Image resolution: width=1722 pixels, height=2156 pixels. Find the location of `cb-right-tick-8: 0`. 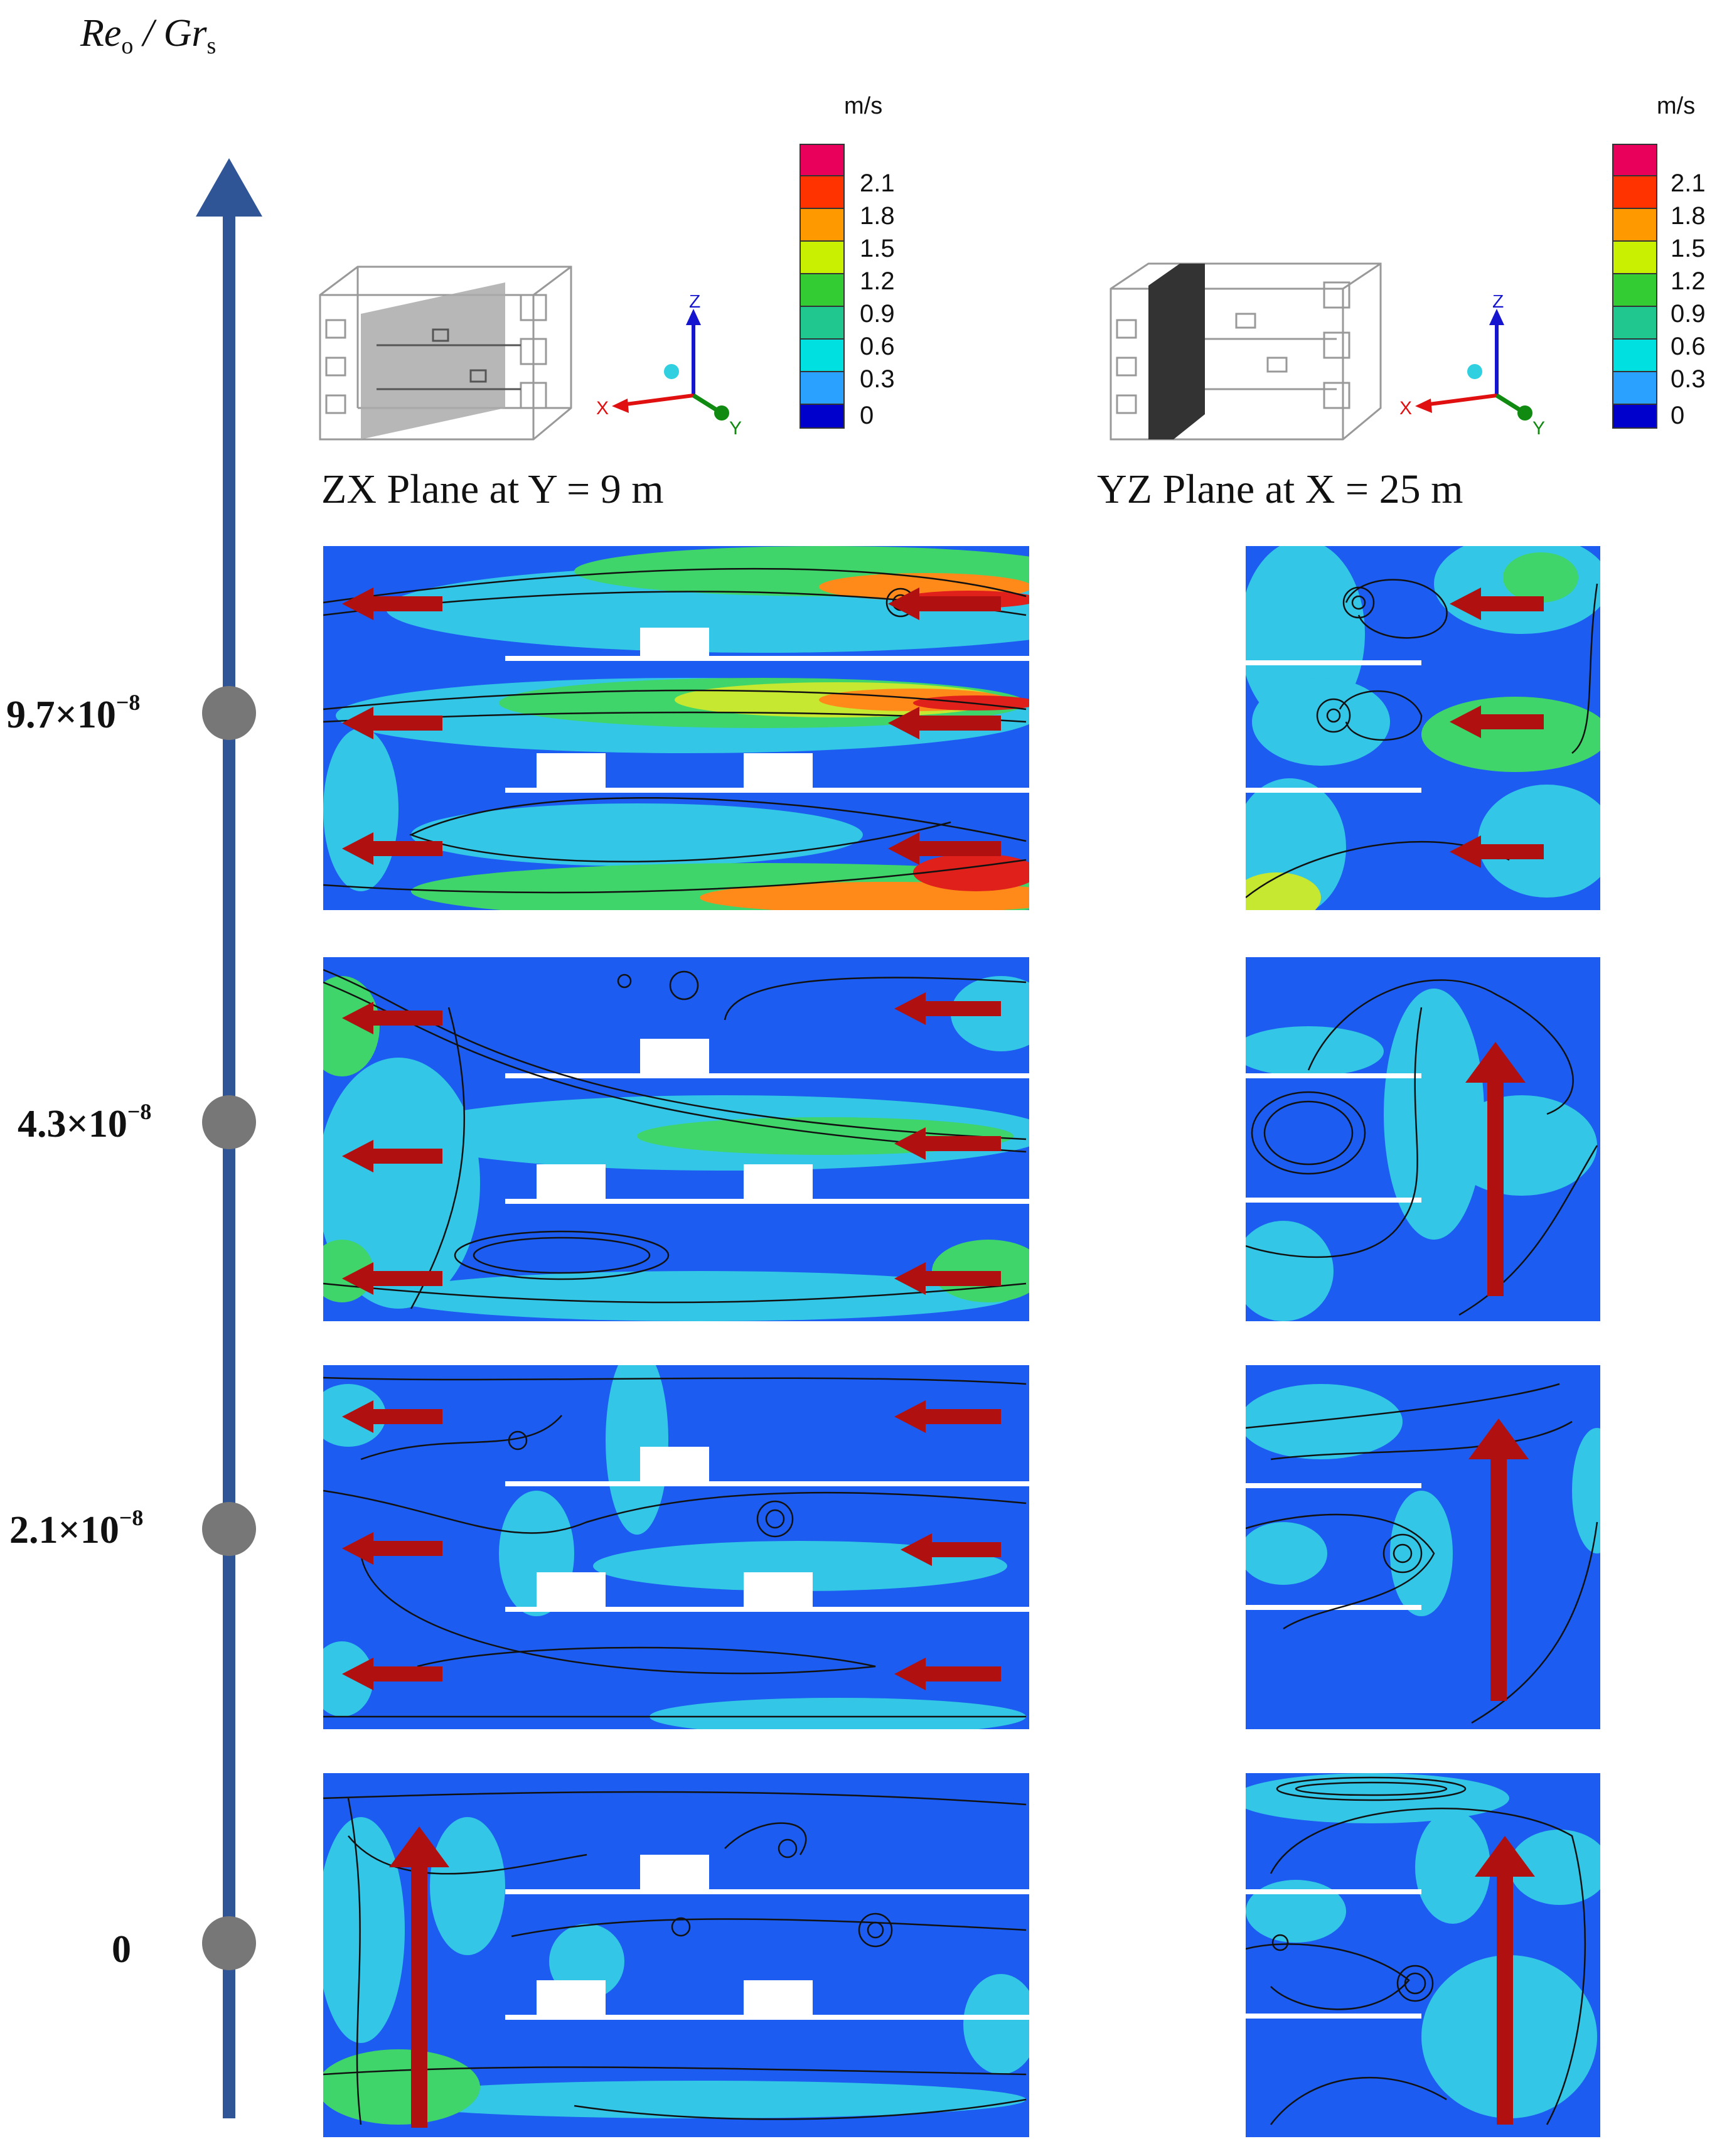

cb-right-tick-8: 0 is located at coordinates (1678, 415).